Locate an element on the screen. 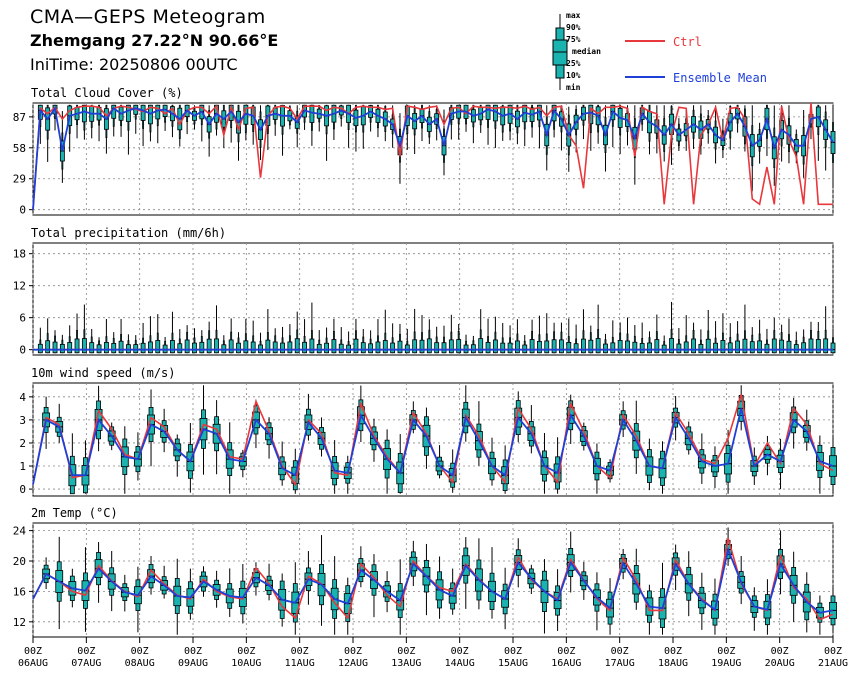  xtick-date-1: 07AUG is located at coordinates (86, 663).